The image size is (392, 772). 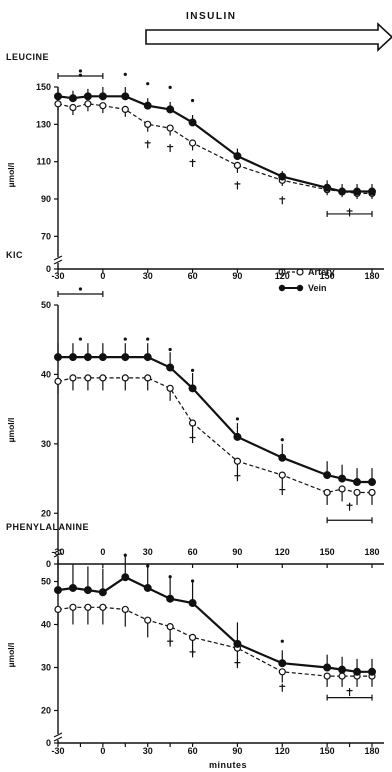 I want to click on legend-vein-marker-left, so click(x=282, y=288).